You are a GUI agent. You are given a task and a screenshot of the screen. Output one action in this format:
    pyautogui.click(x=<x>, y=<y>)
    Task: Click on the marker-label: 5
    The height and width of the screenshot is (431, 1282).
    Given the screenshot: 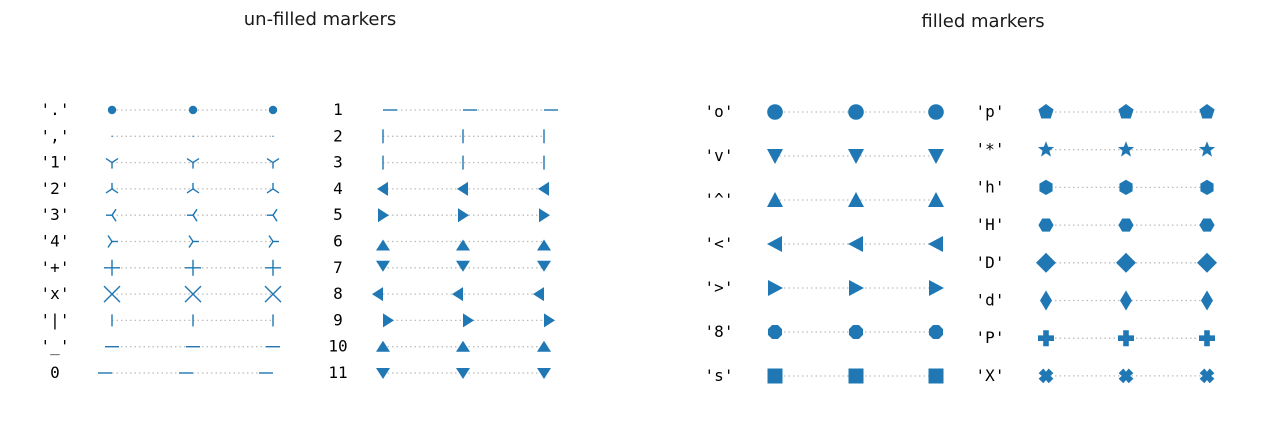 What is the action you would take?
    pyautogui.click(x=338, y=214)
    